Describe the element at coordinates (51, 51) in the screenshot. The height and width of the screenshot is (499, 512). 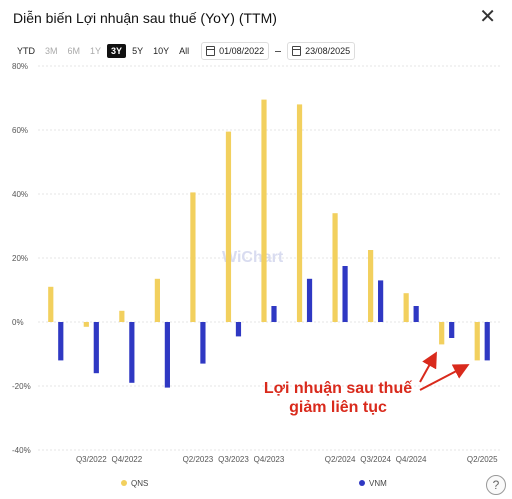
I see `range-3m-button: 3M` at that location.